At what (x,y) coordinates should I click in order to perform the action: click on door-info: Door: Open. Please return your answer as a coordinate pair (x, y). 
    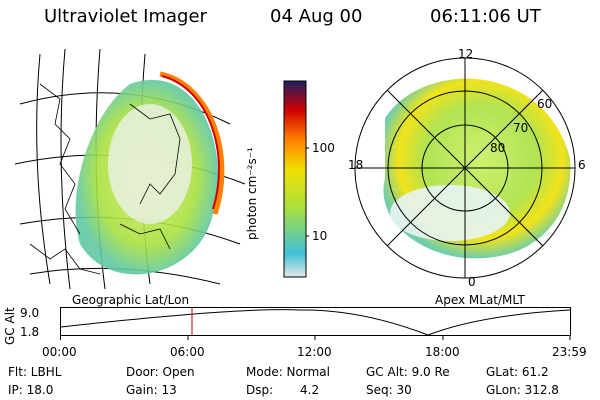
    Looking at the image, I should click on (160, 372).